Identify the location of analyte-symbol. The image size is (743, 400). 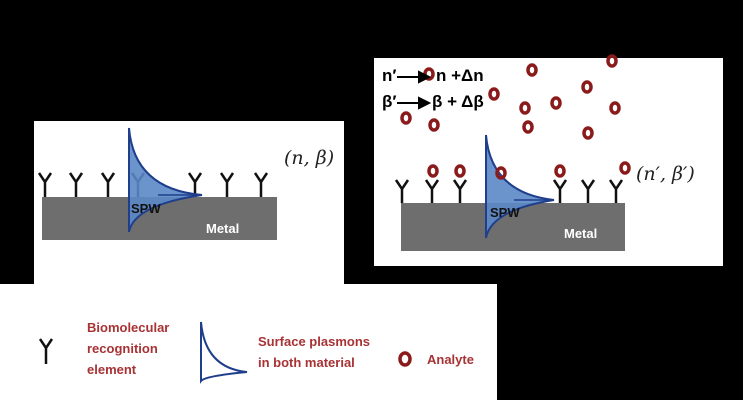
(405, 359).